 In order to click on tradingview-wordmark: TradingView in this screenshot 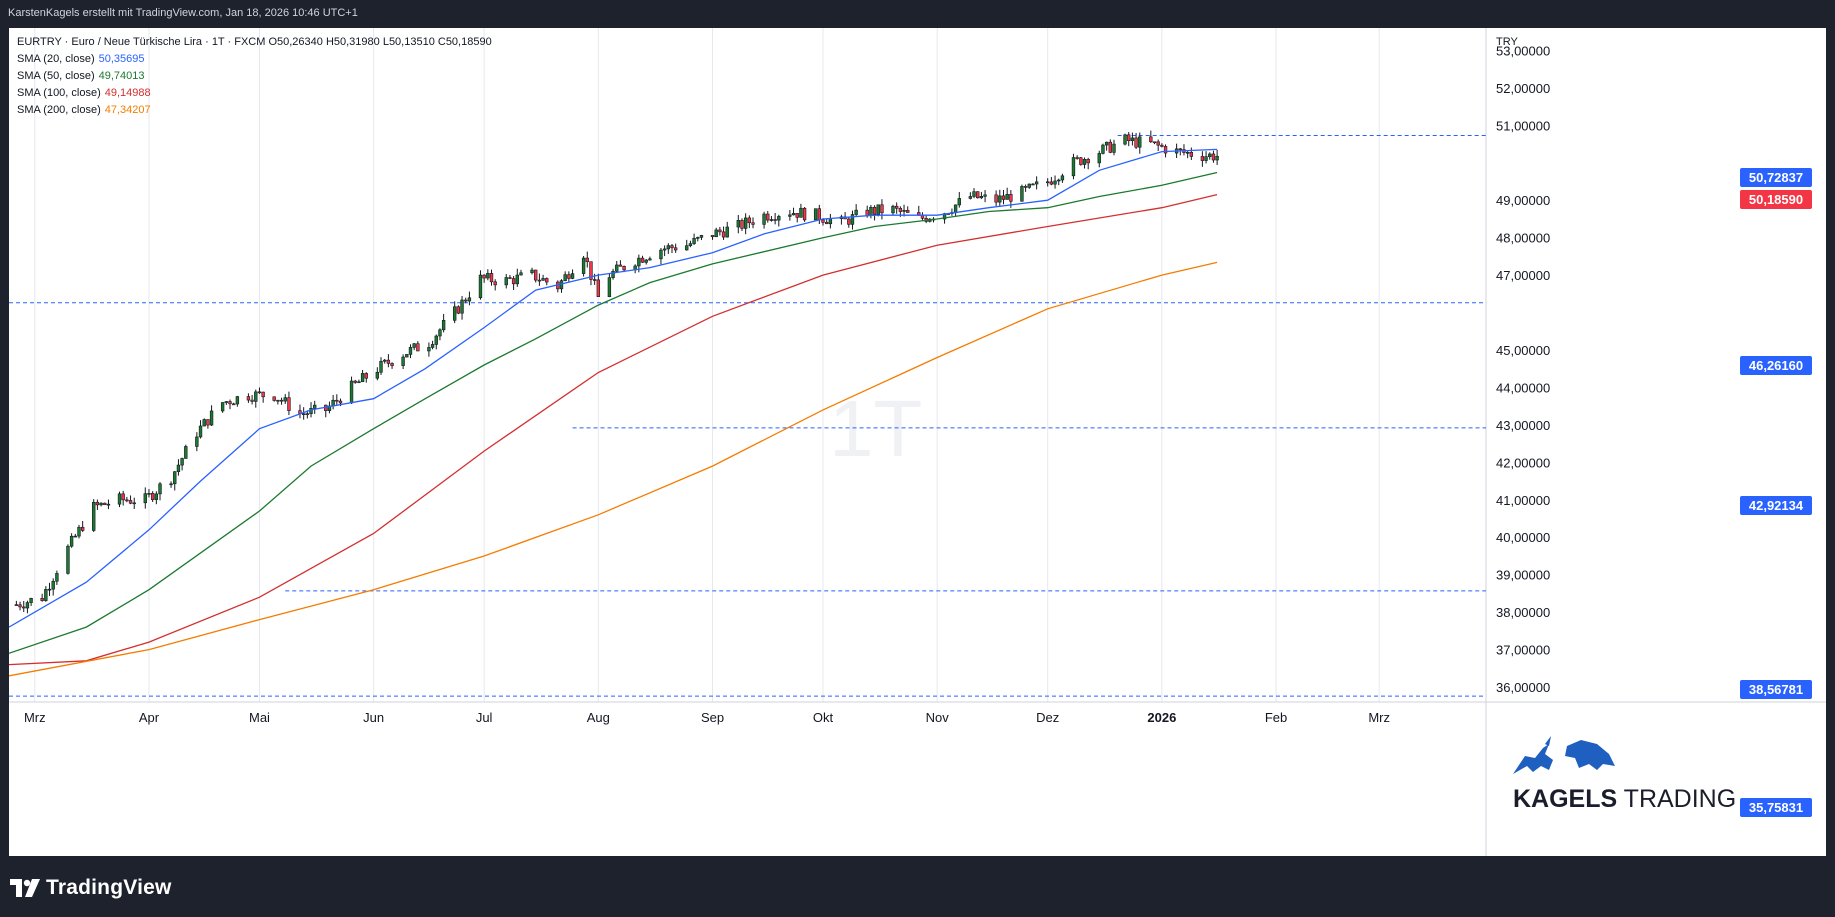, I will do `click(109, 887)`.